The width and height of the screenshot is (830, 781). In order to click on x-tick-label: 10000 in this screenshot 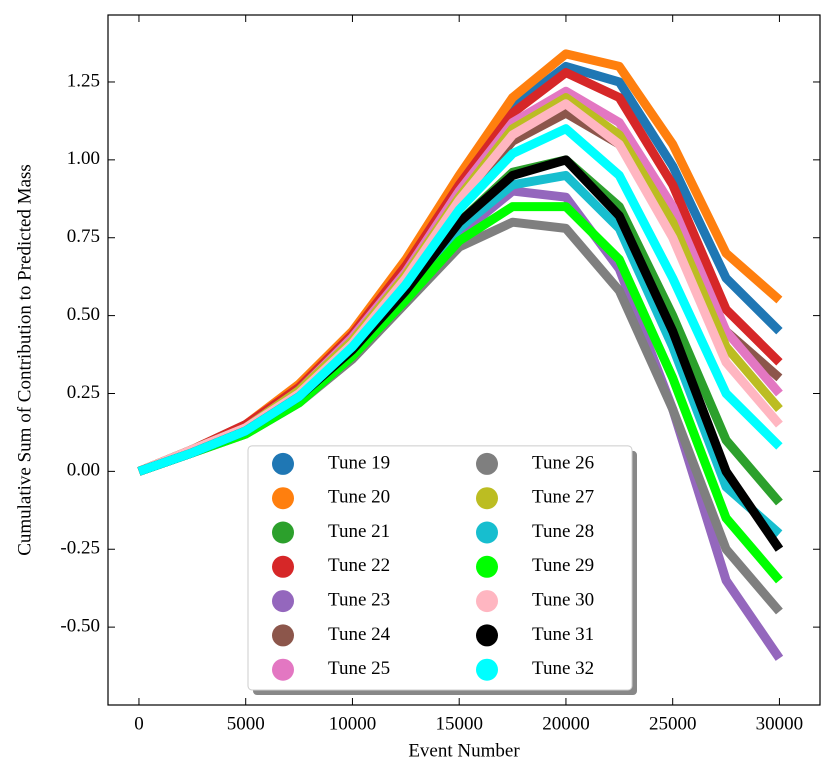, I will do `click(353, 723)`.